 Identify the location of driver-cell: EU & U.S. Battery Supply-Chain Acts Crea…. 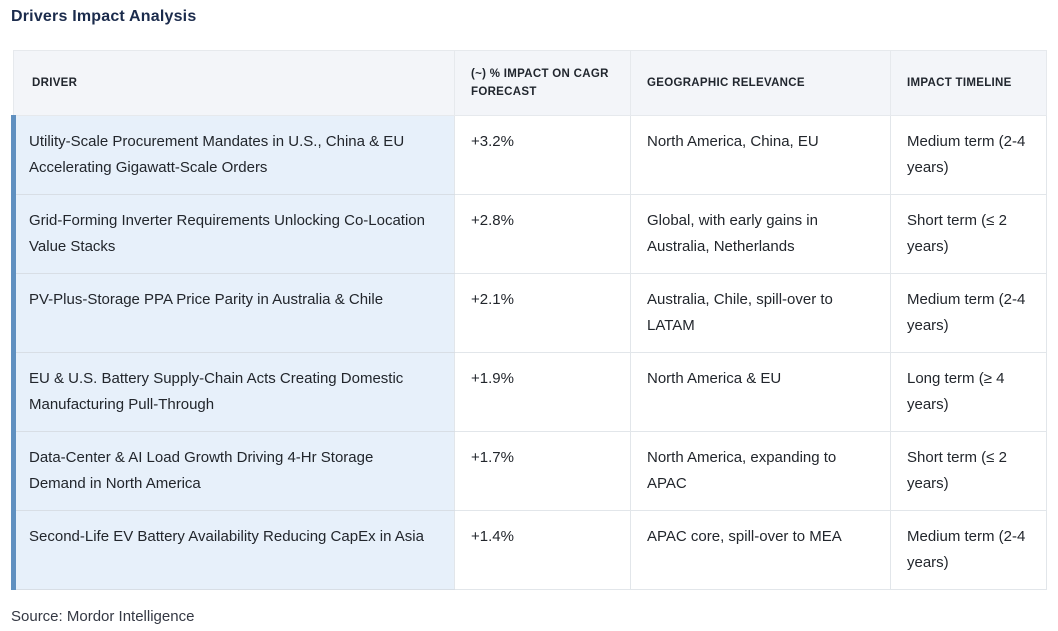
(233, 392).